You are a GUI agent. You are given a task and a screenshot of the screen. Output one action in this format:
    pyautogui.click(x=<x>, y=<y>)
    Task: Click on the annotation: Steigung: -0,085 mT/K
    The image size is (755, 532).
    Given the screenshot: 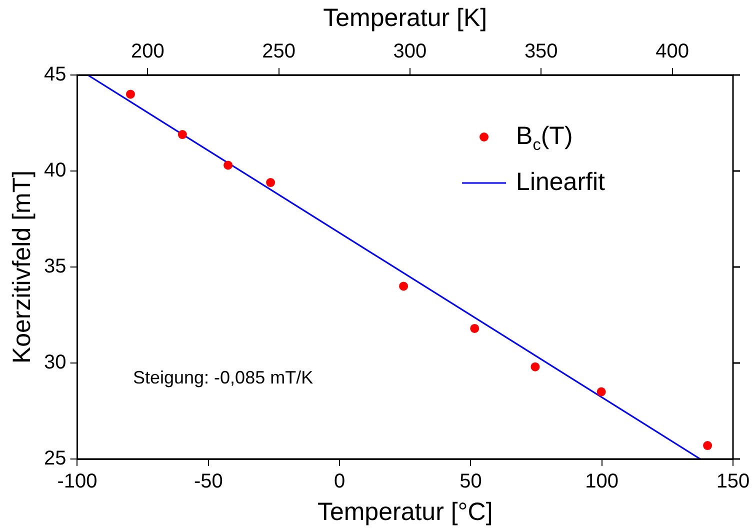 What is the action you would take?
    pyautogui.click(x=223, y=377)
    